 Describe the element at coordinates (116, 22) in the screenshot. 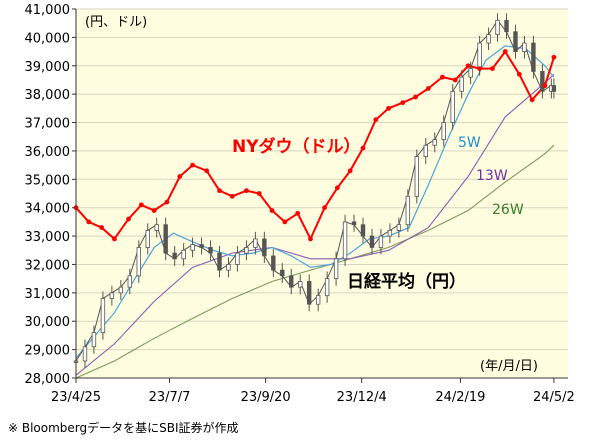

I see `unit-label: (円、ドル)` at that location.